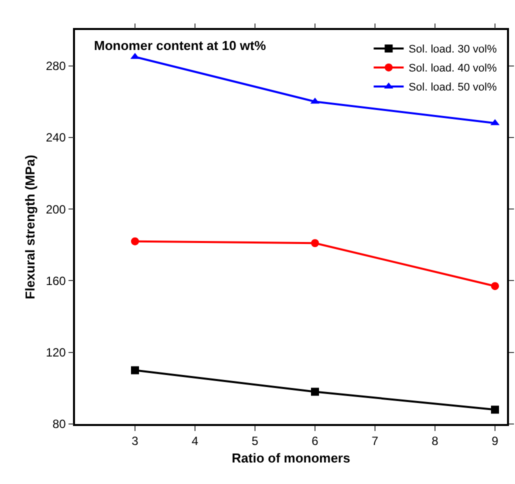  What do you see at coordinates (255, 441) in the screenshot?
I see `x-tick-label: 5` at bounding box center [255, 441].